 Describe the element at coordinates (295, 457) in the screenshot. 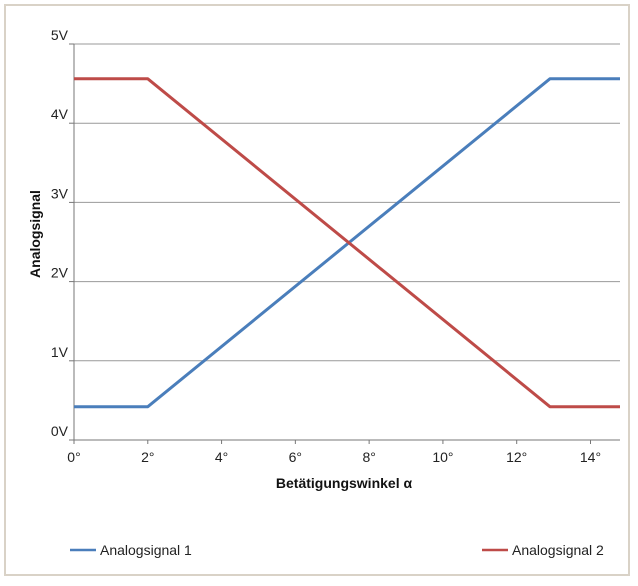

I see `x-tick-label-3: 6°` at that location.